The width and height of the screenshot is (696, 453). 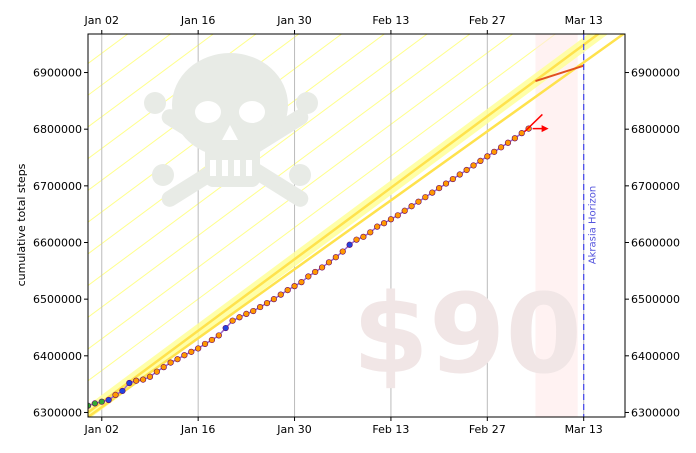 I want to click on akrasia-horizon-label: Akrasia Horizon, so click(x=593, y=225).